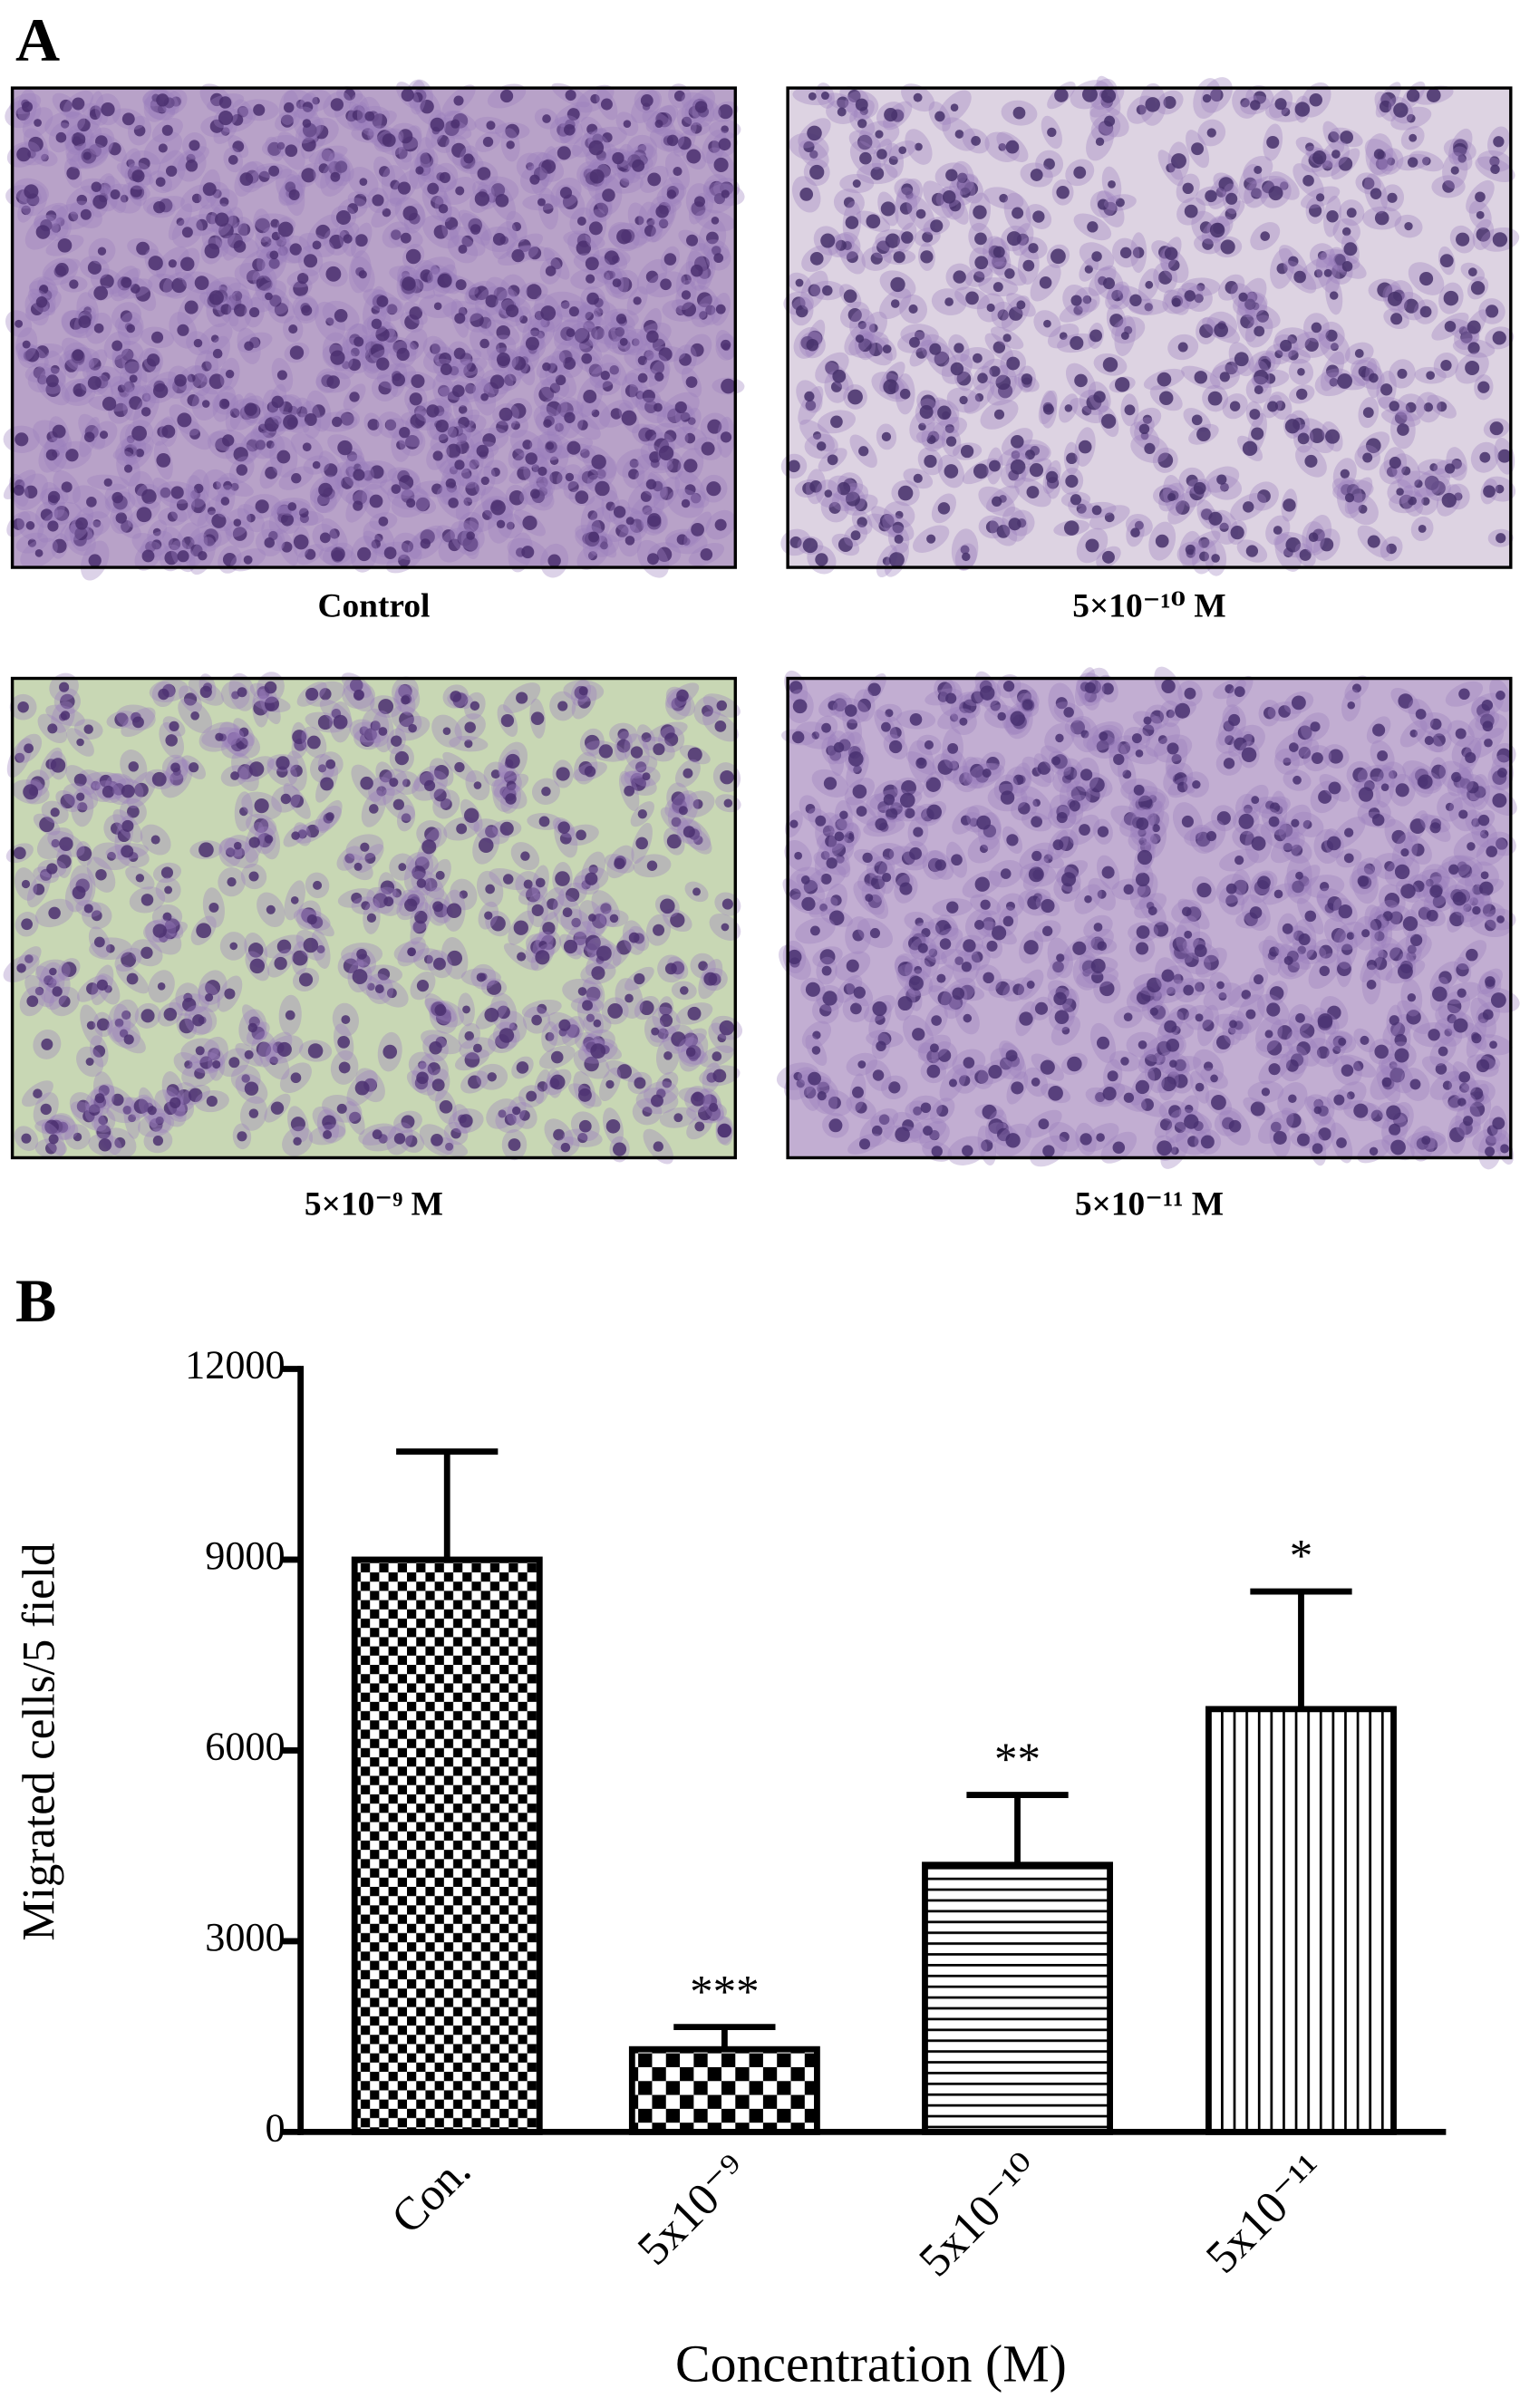 The image size is (1520, 2408). I want to click on micrograph, so click(1150, 327).